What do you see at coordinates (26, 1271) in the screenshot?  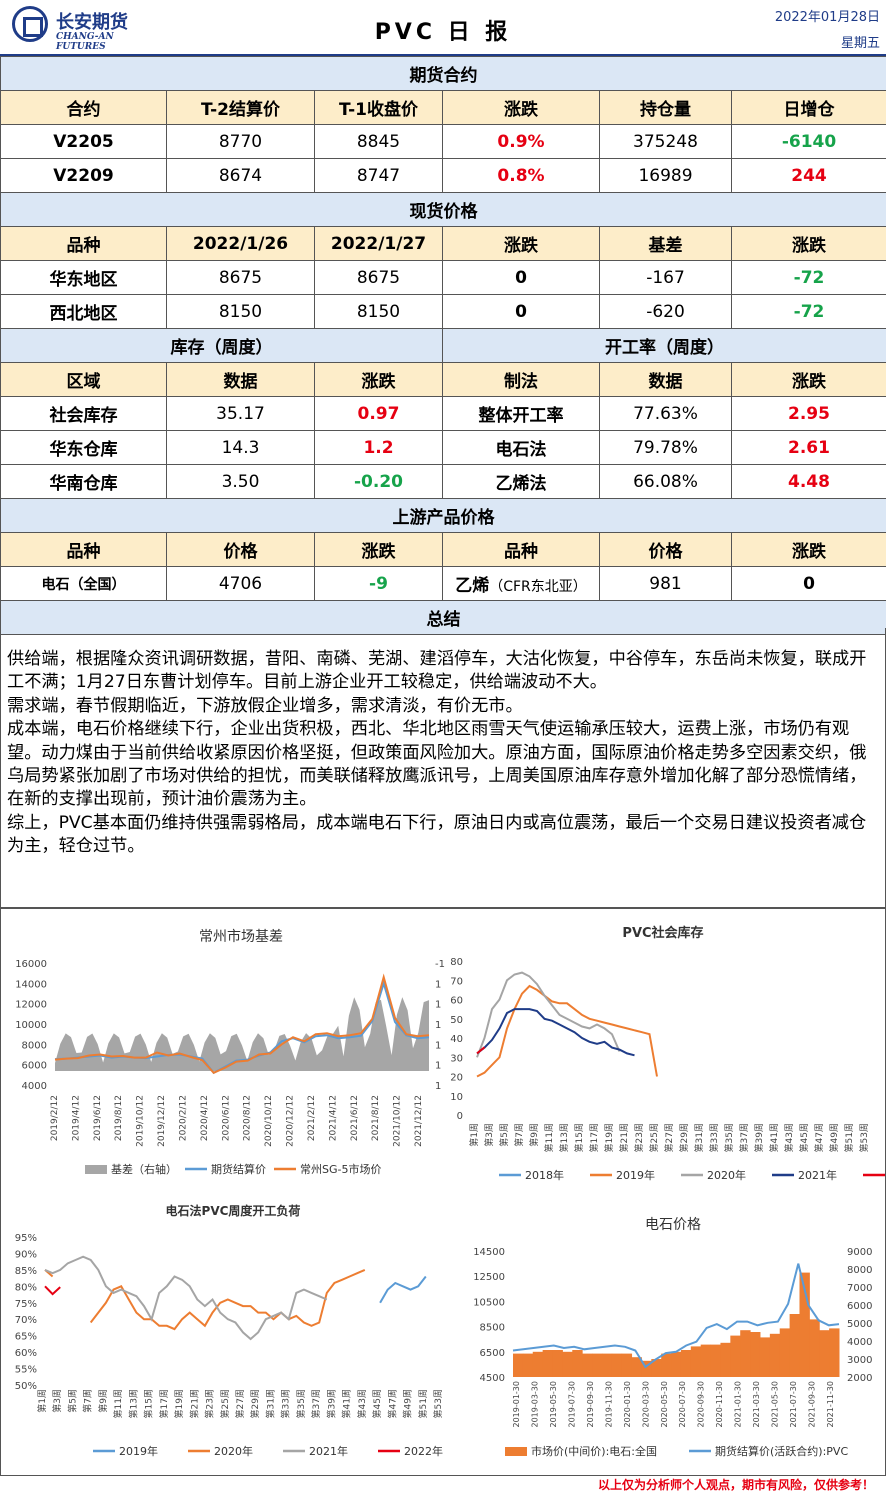 I see `y-tick: 85%` at bounding box center [26, 1271].